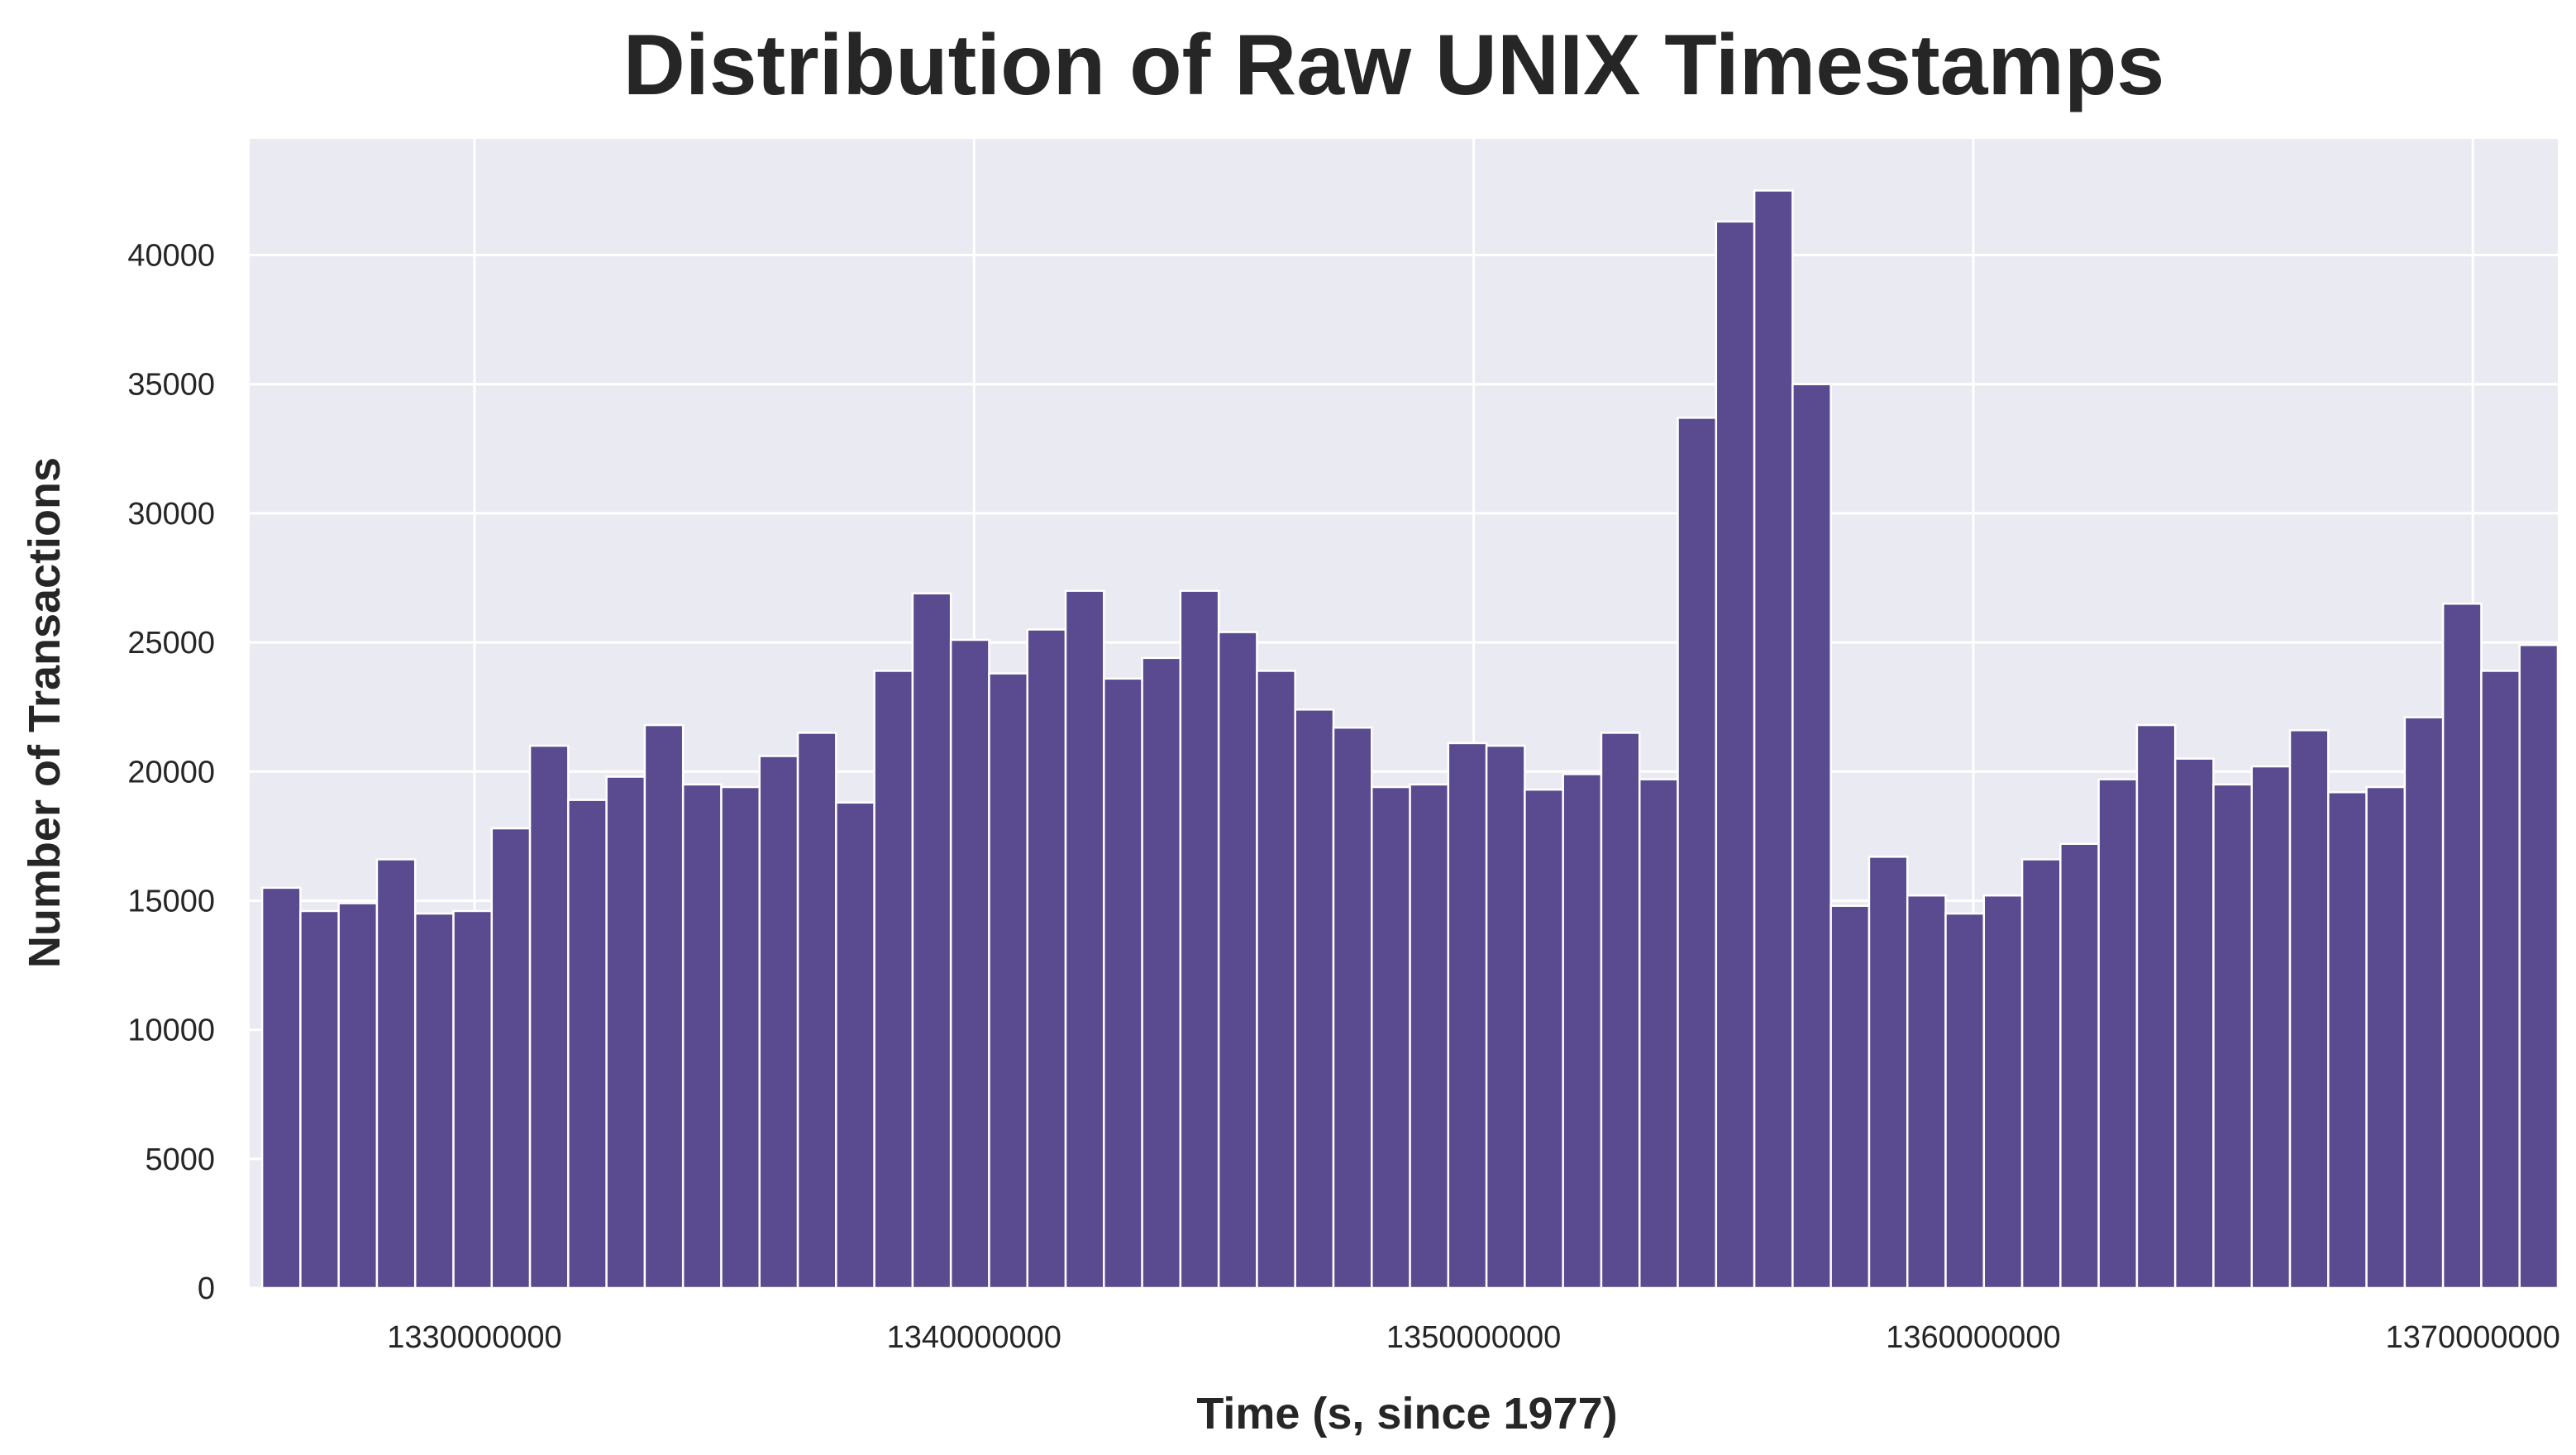 The width and height of the screenshot is (2576, 1455). What do you see at coordinates (171, 256) in the screenshot?
I see `y-tick-label: 40000` at bounding box center [171, 256].